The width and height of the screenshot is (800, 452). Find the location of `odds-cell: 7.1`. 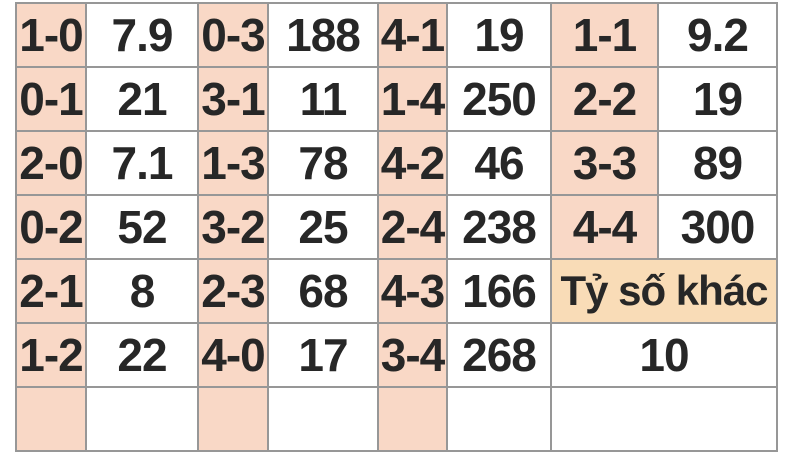

odds-cell: 7.1 is located at coordinates (142, 163).